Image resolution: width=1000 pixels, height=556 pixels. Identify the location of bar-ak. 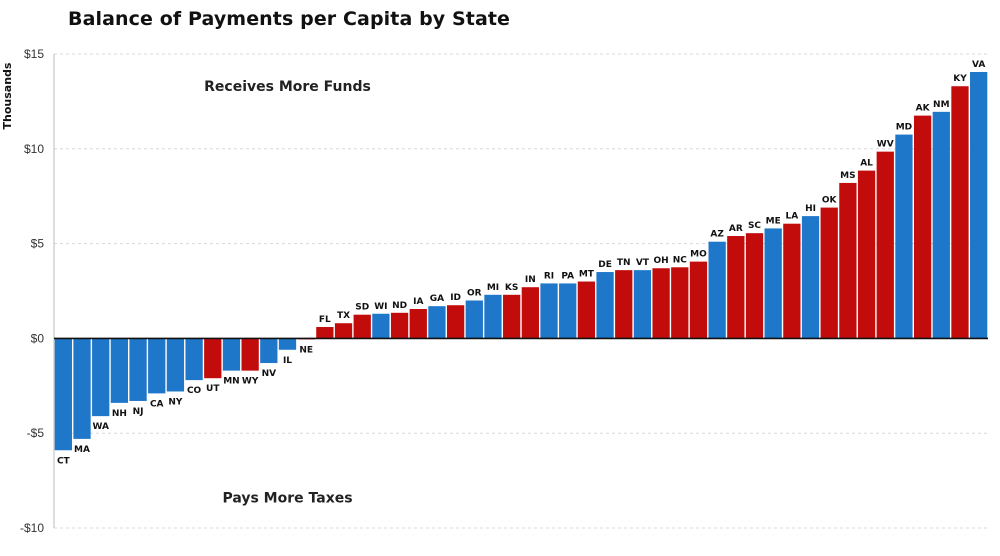
(922, 227).